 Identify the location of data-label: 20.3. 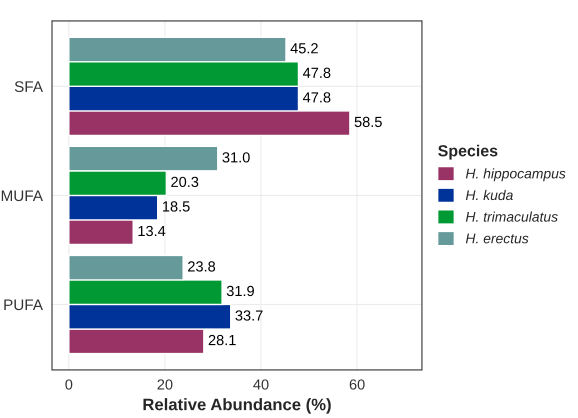
(184, 182).